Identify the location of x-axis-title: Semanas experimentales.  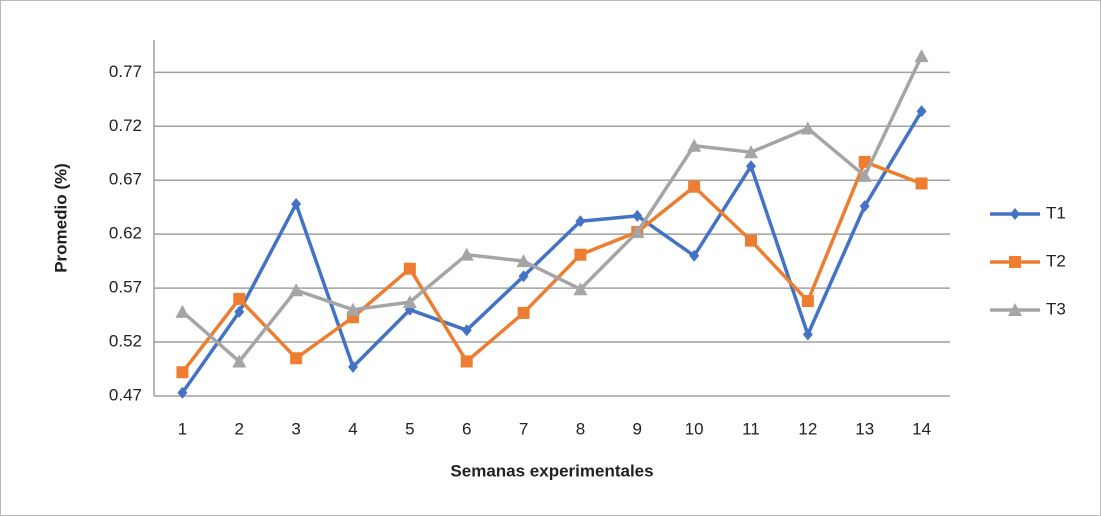
(551, 470).